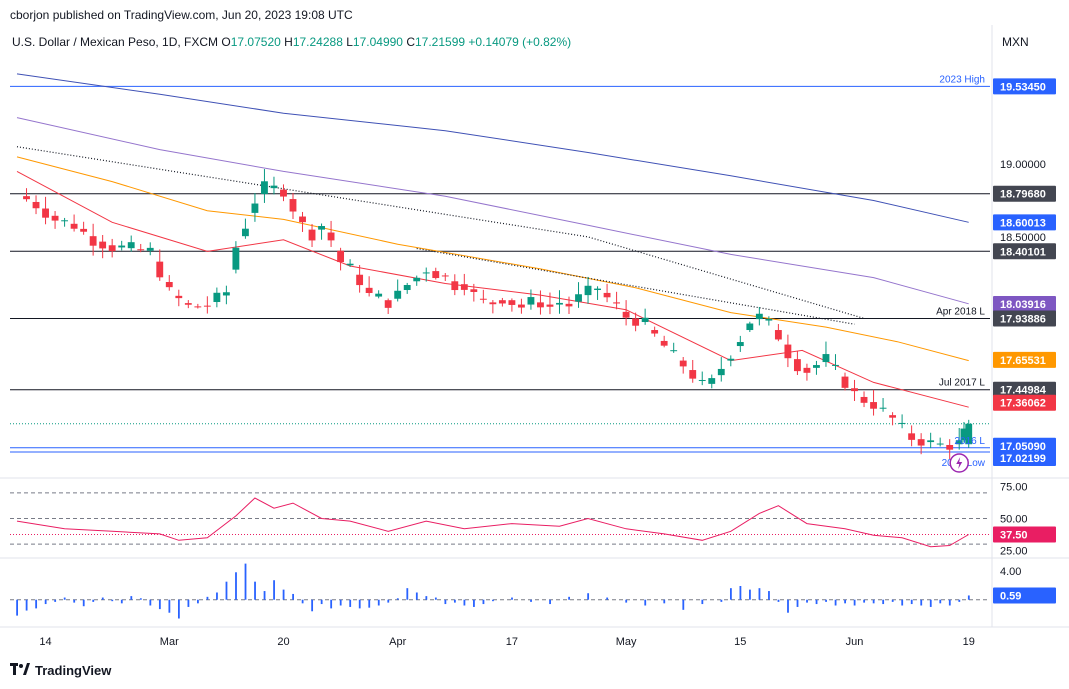  Describe the element at coordinates (1014, 520) in the screenshot. I see `rsi-axis-tick: 50.00` at that location.